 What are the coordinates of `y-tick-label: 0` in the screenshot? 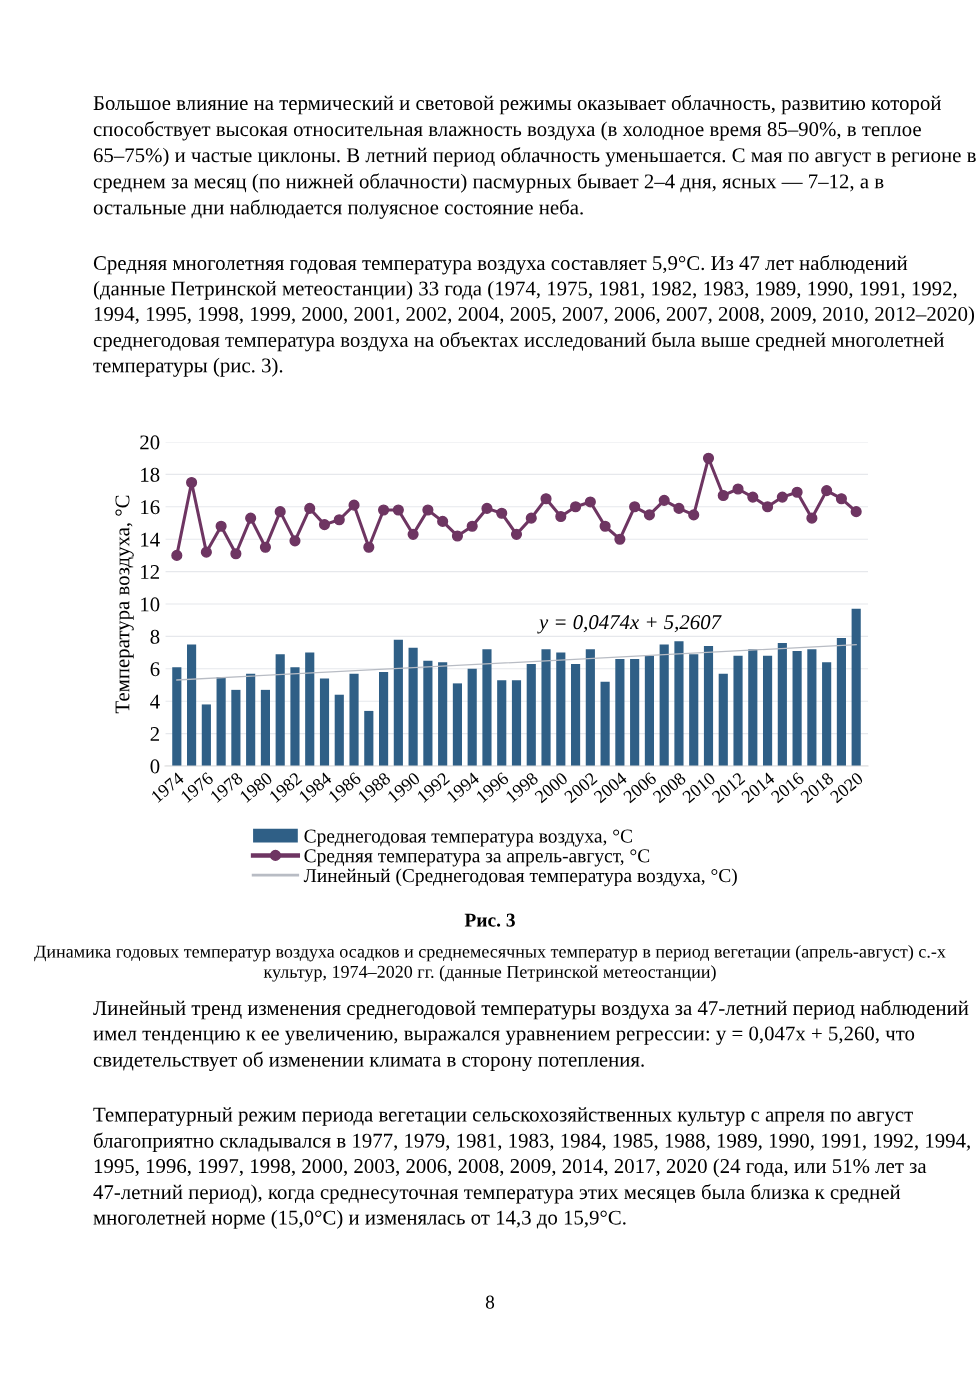 It's located at (155, 766).